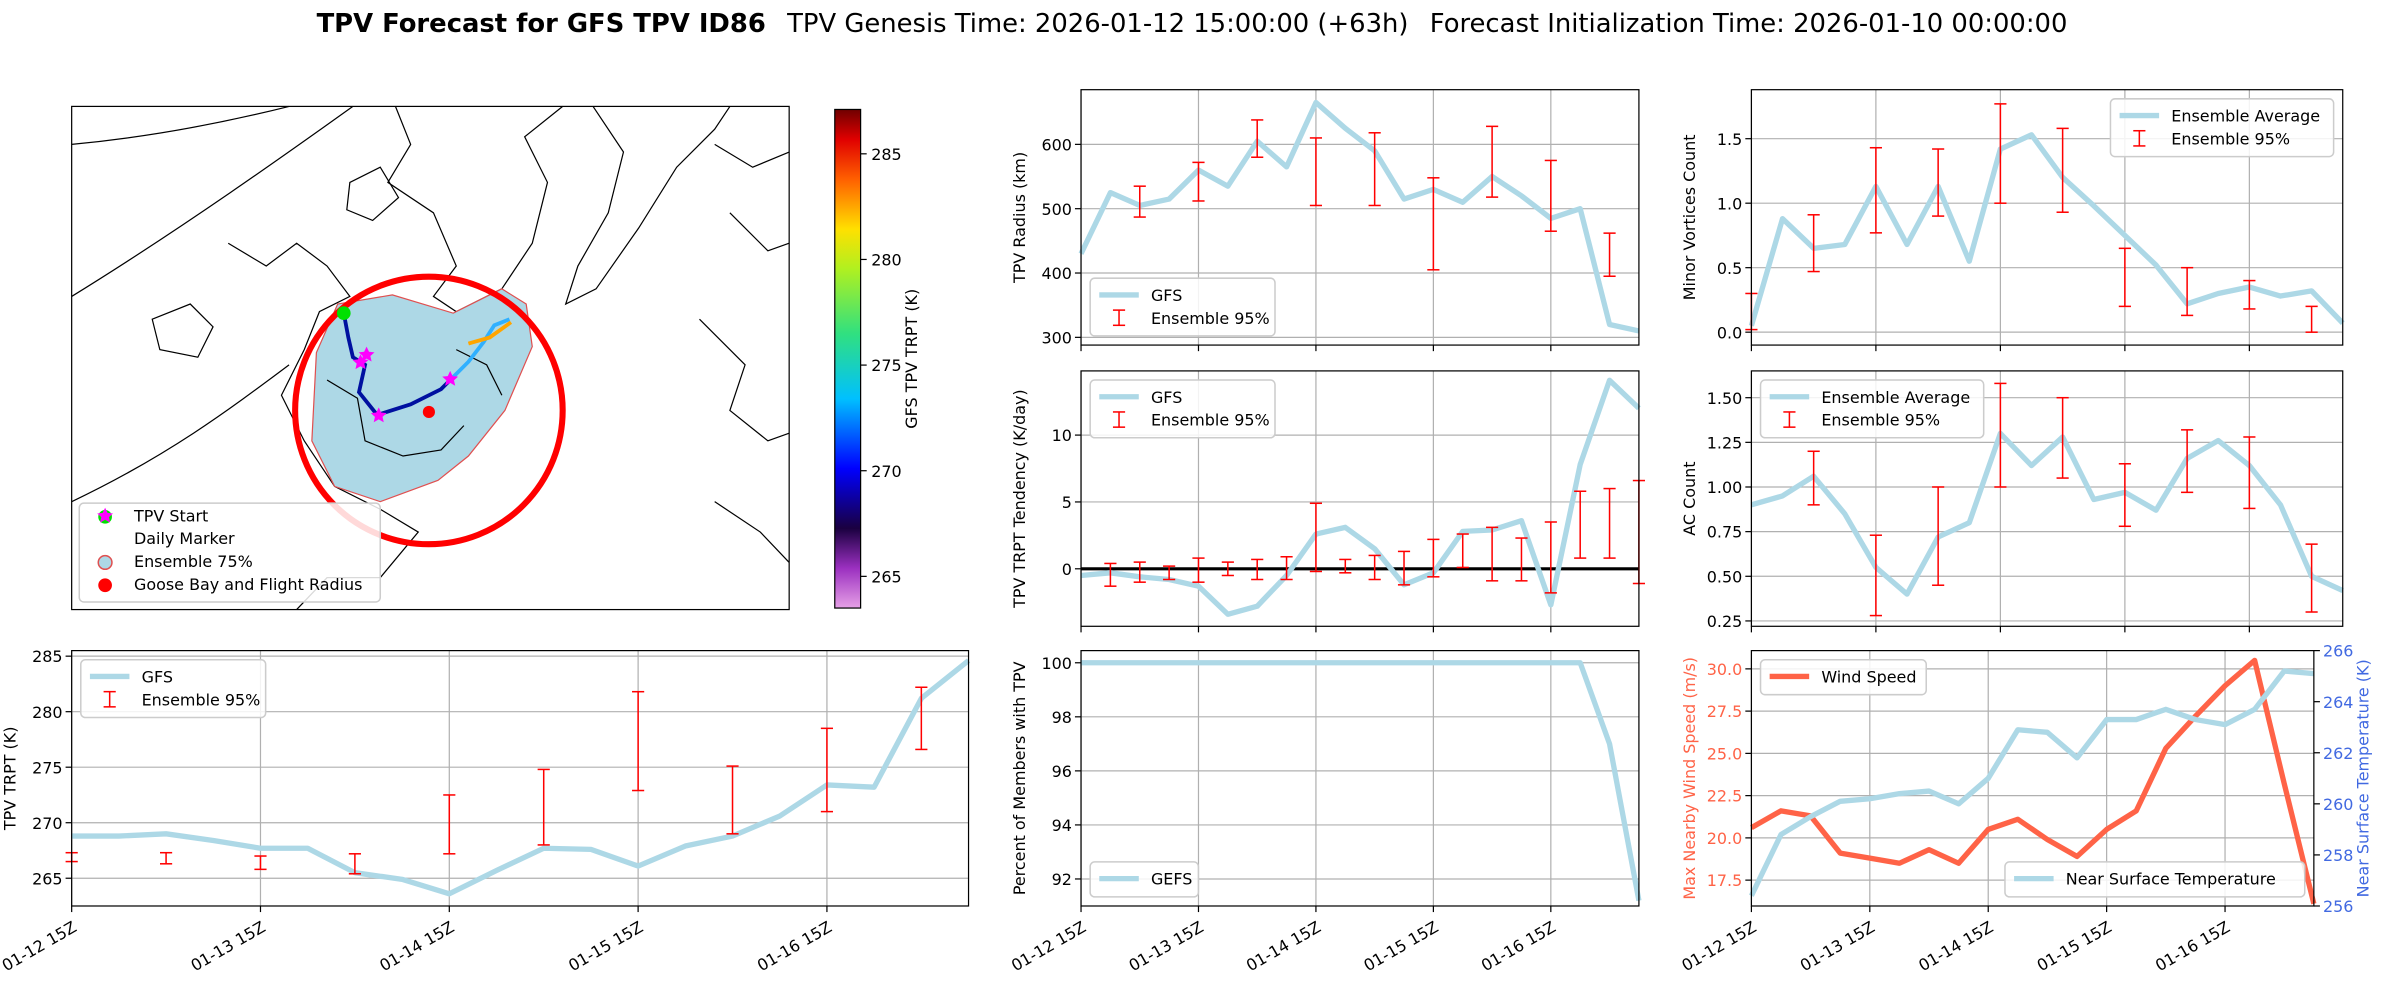  Describe the element at coordinates (1056, 144) in the screenshot. I see `y-tick-label: 600` at that location.